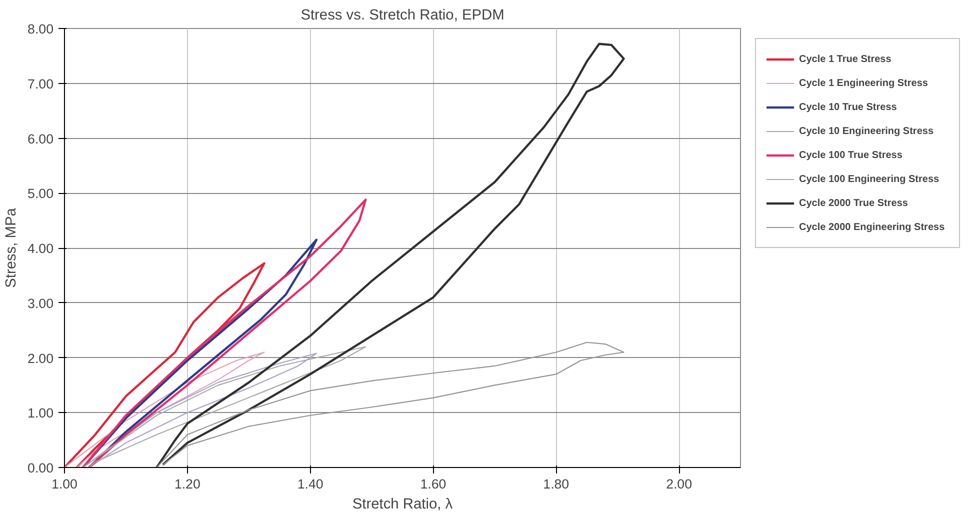 This screenshot has height=528, width=977. Describe the element at coordinates (41, 413) in the screenshot. I see `y-tick-label: 1.00` at that location.